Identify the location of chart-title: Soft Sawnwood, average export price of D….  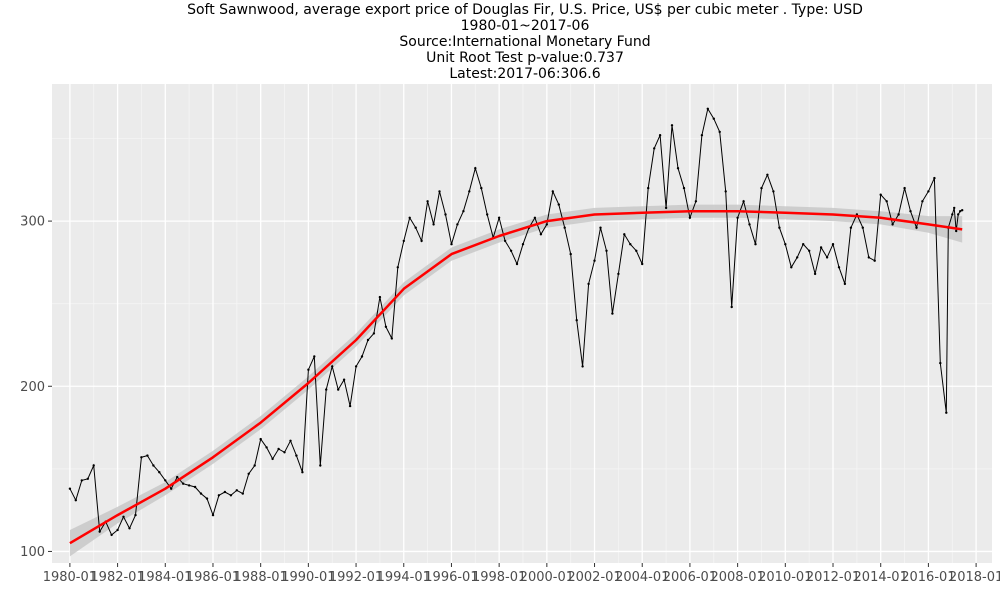
(500, 42).